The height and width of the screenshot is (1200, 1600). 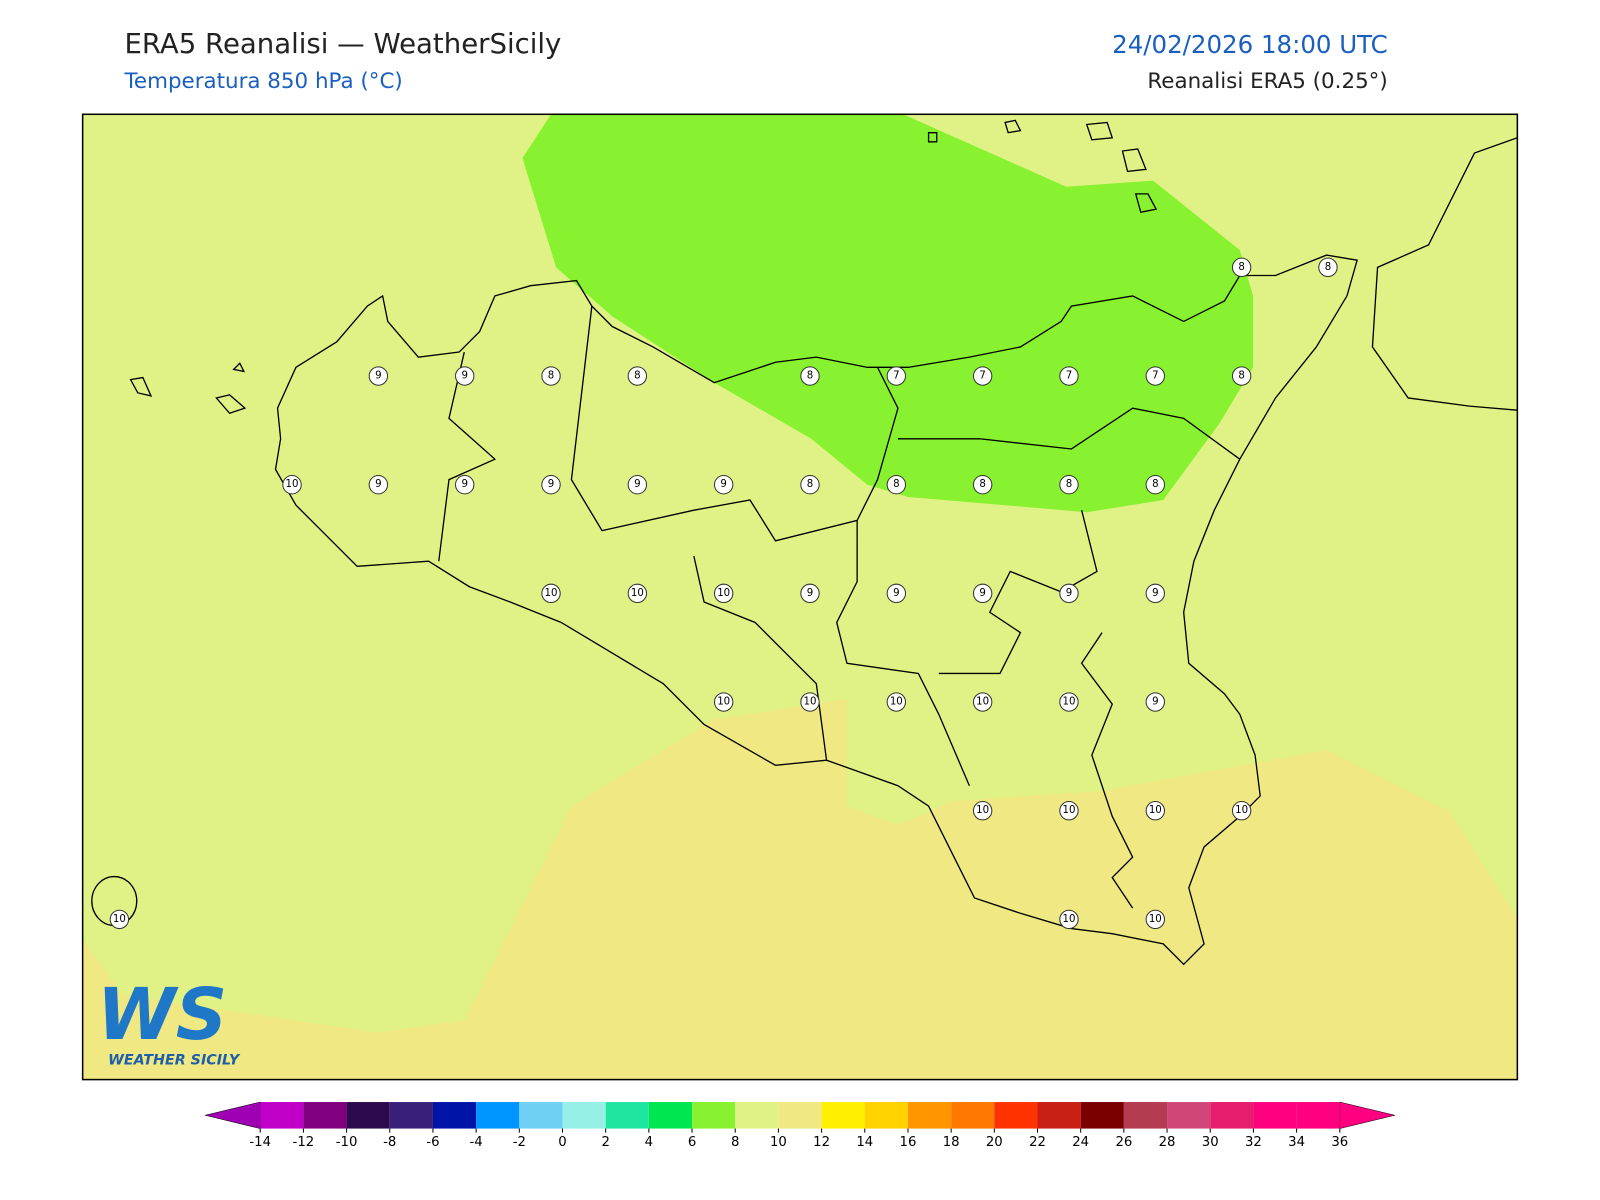 What do you see at coordinates (476, 1142) in the screenshot?
I see `colorbar-tick-label: -4` at bounding box center [476, 1142].